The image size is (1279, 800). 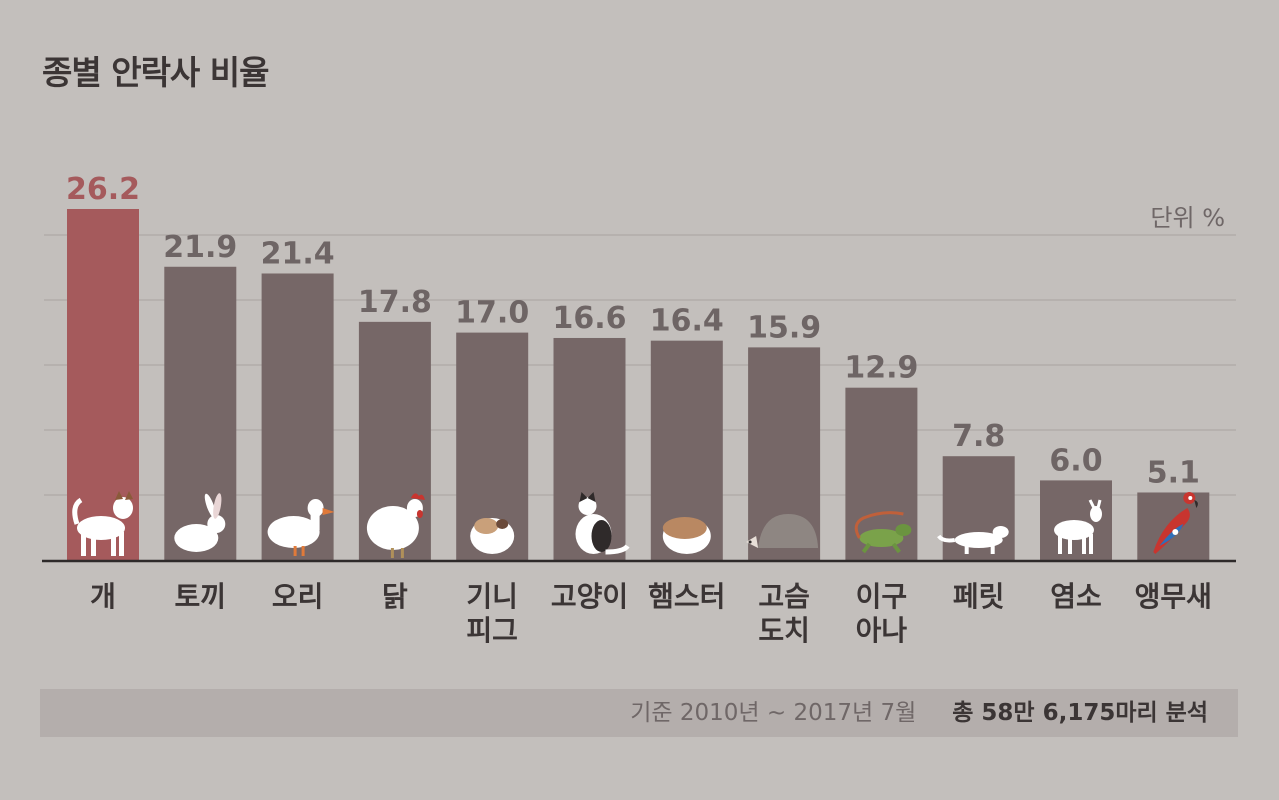 What do you see at coordinates (298, 253) in the screenshot?
I see `value-label: 21.4` at bounding box center [298, 253].